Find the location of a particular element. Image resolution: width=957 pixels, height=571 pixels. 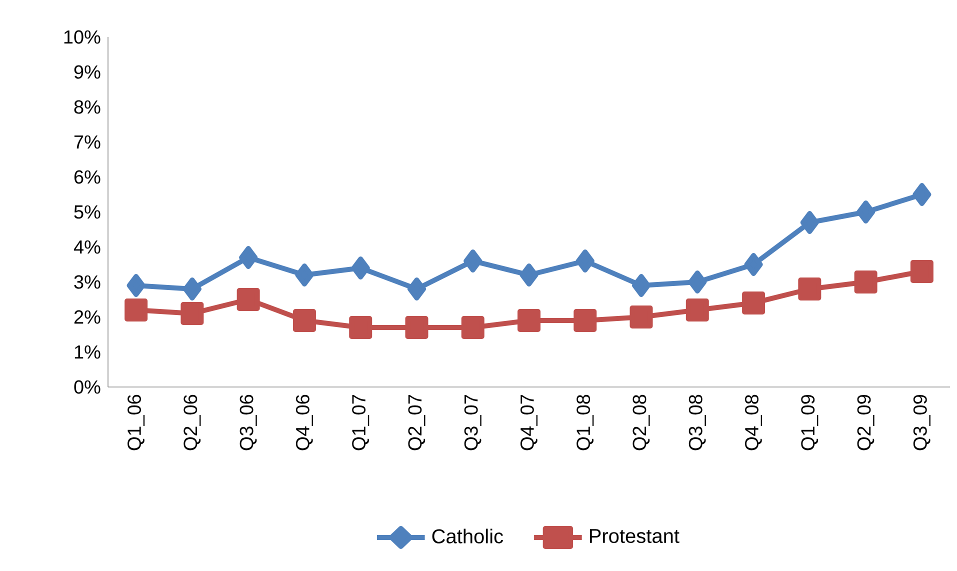

legend-label: Protestant is located at coordinates (635, 536).